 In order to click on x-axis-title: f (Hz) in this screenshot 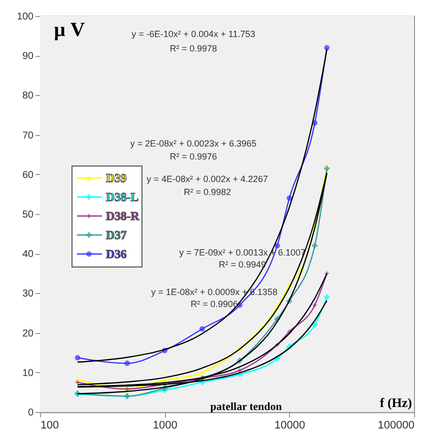, I will do `click(396, 402)`.